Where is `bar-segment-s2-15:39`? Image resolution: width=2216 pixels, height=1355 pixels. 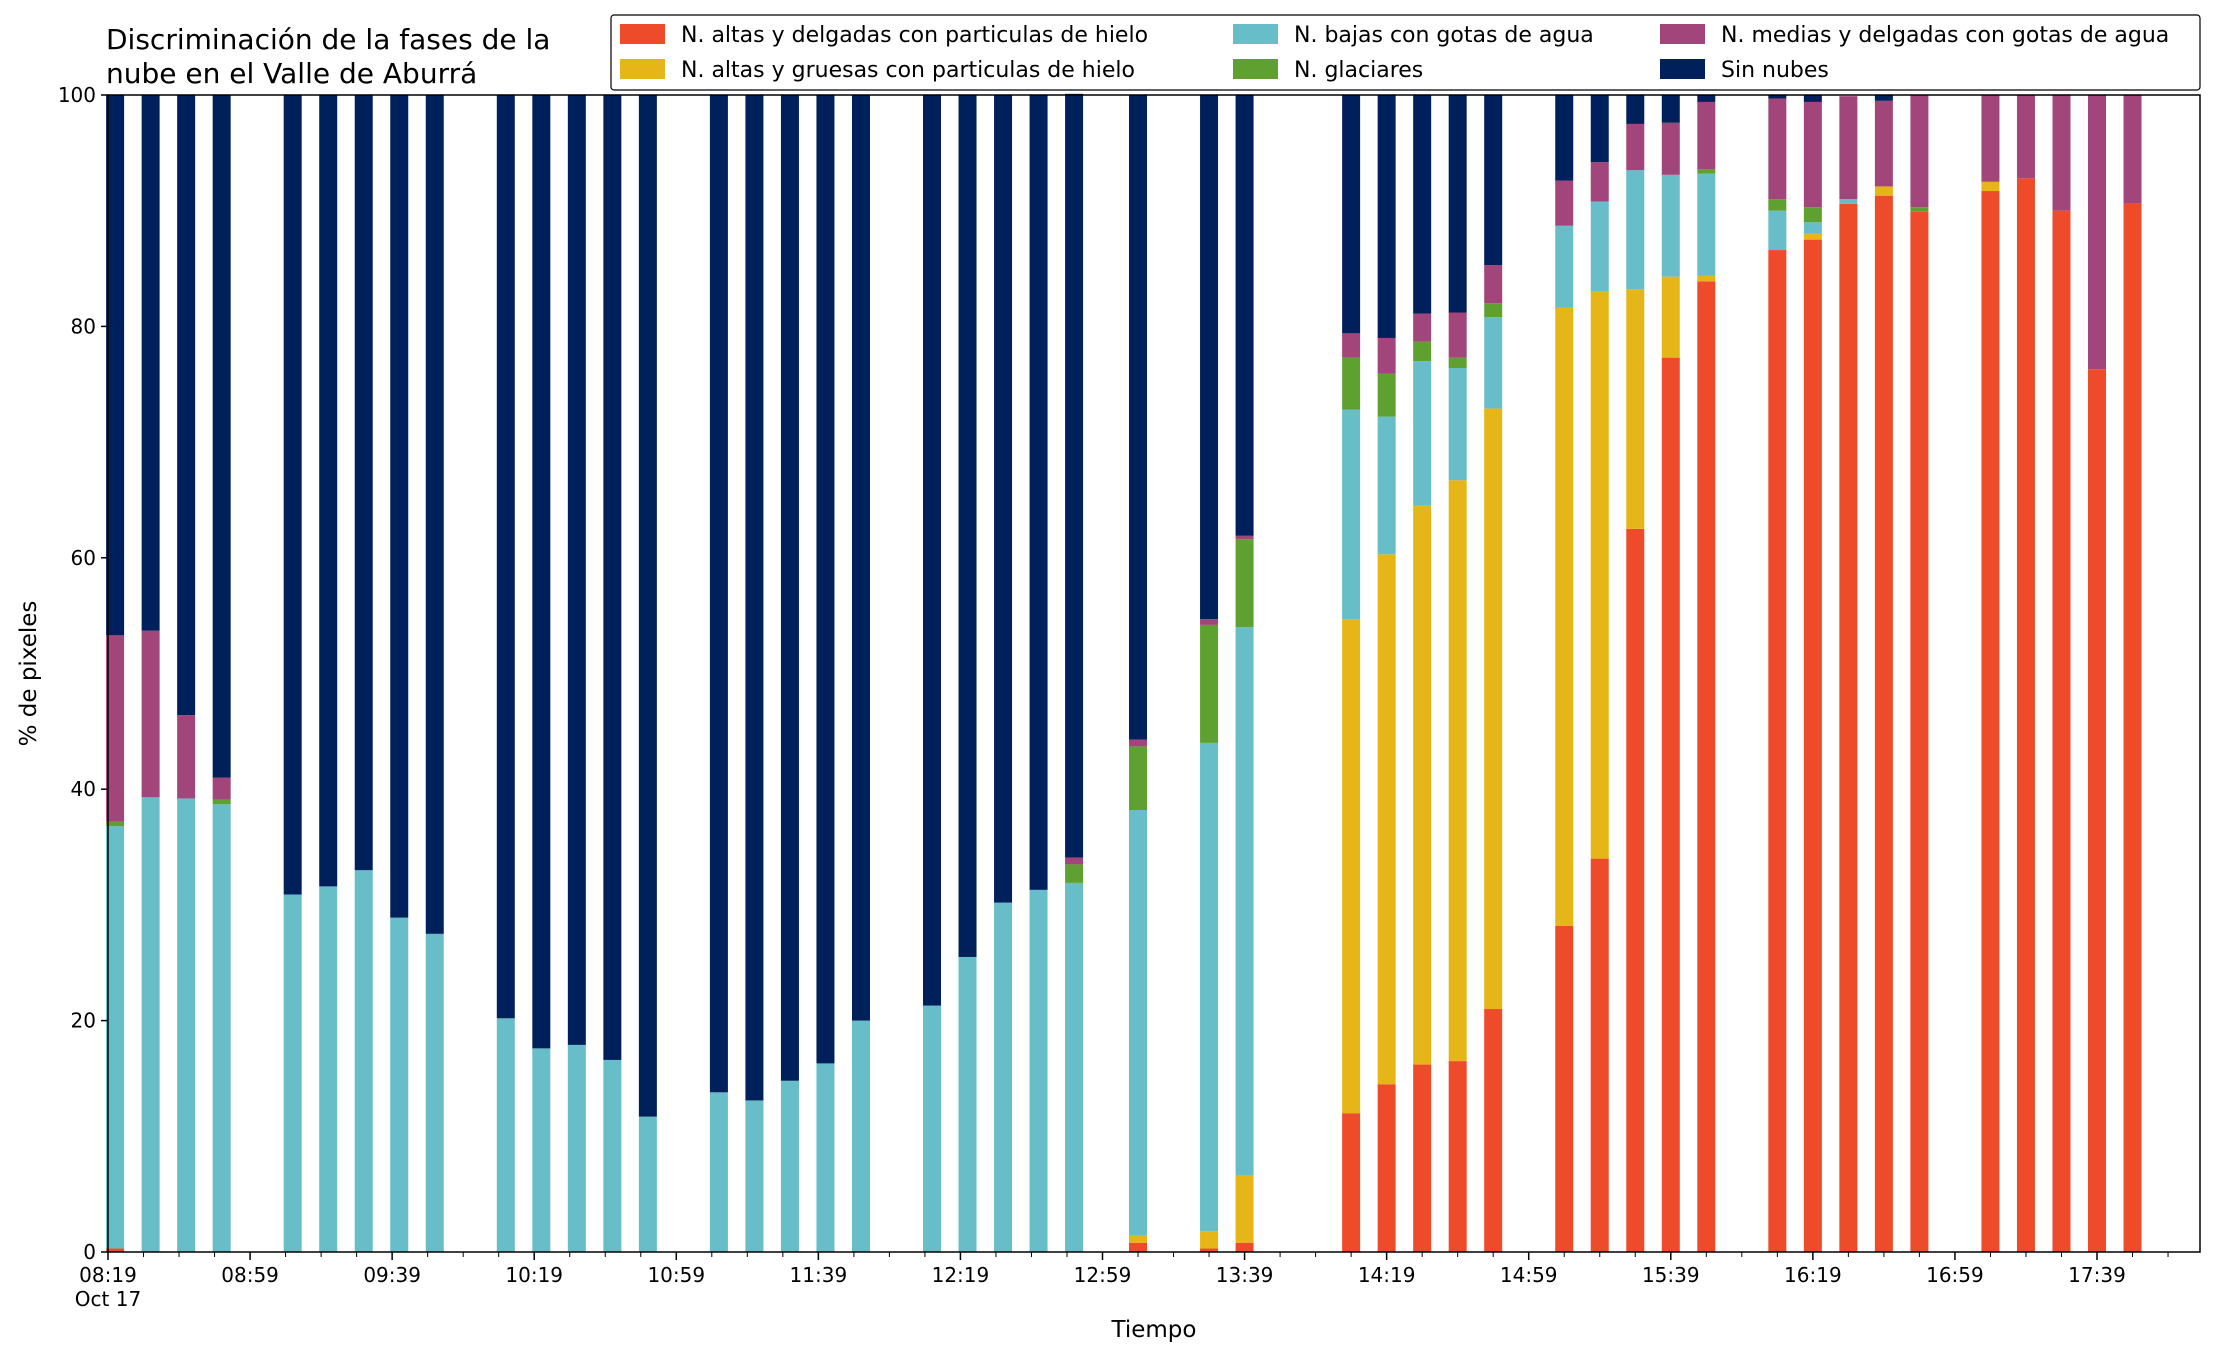
bar-segment-s2-15:39 is located at coordinates (1670, 225).